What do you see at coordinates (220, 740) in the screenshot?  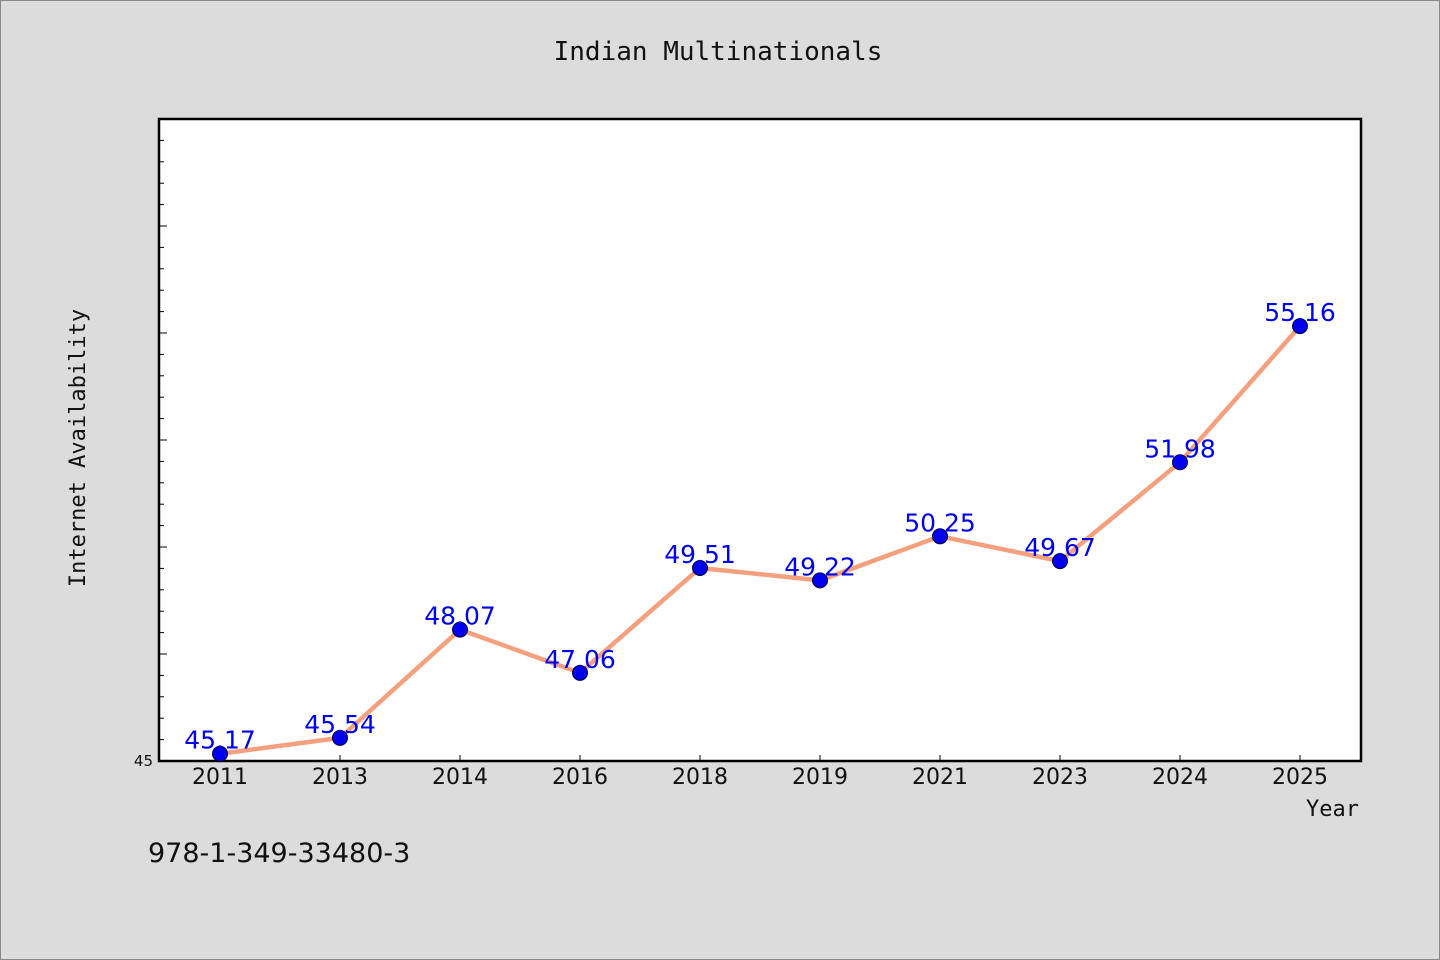 I see `data-label: 45.17` at bounding box center [220, 740].